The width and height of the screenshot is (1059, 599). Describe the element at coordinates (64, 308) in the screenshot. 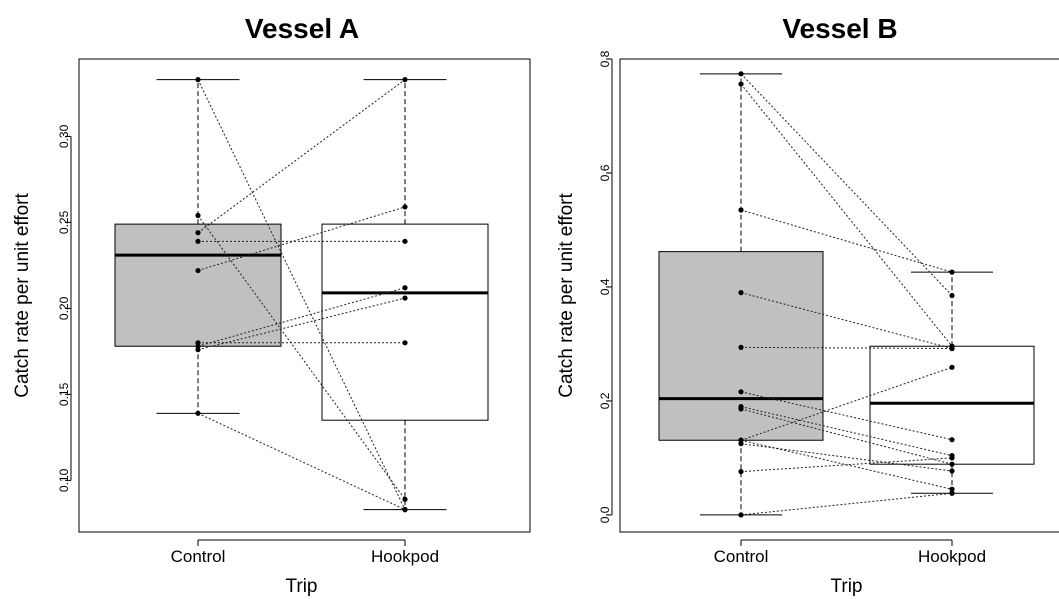

I see `y-tick-label: 0.20` at that location.